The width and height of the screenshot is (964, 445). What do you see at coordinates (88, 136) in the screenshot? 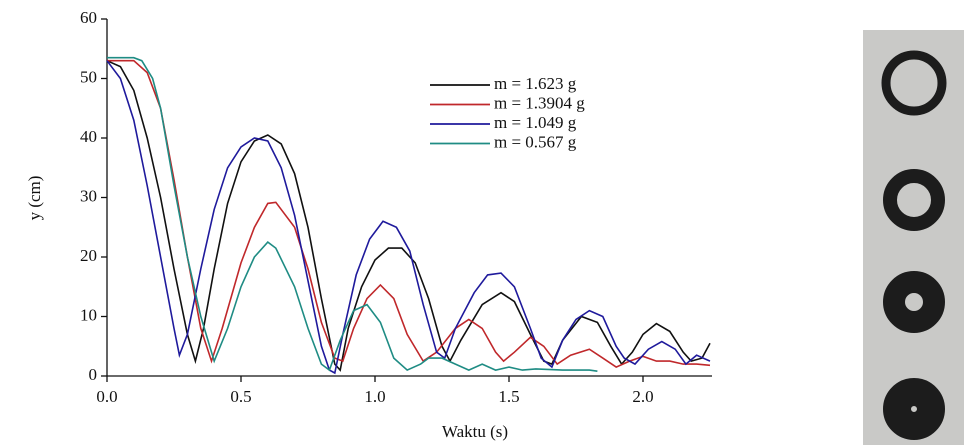
I see `y-tick-label: 40` at bounding box center [88, 136].